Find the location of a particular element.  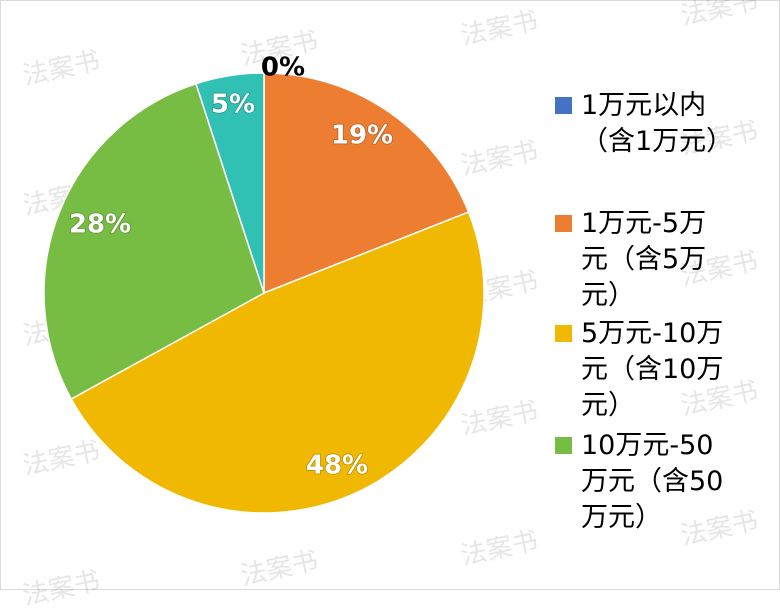

legend-label-line: 元（含5万 is located at coordinates (644, 259).